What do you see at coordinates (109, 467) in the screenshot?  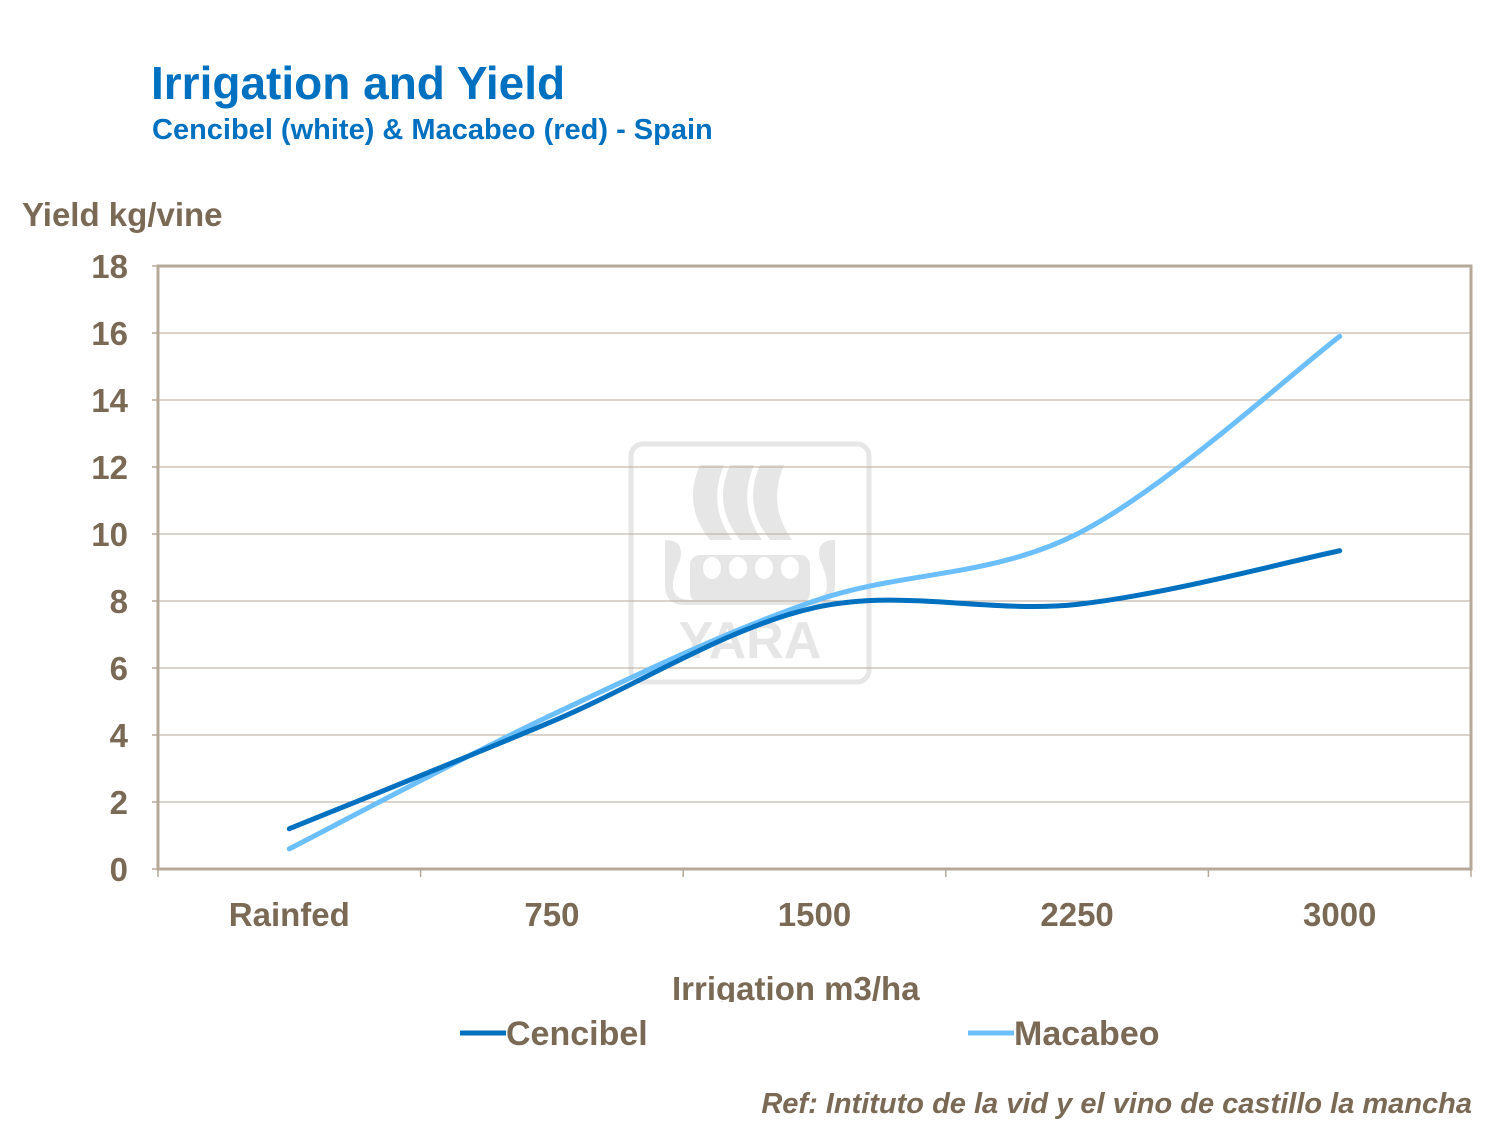 I see `y-tick-label: 12` at bounding box center [109, 467].